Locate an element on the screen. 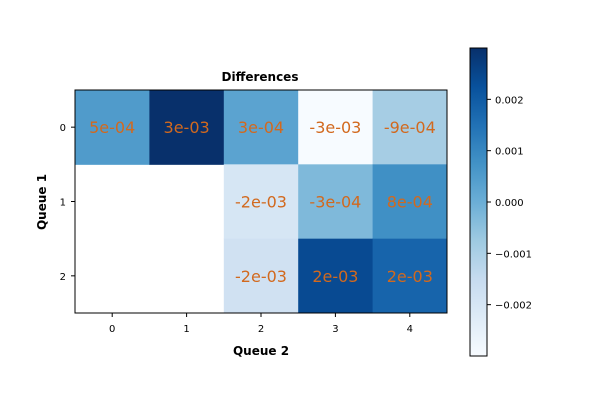  cell-value-label: -9e-04 is located at coordinates (410, 127).